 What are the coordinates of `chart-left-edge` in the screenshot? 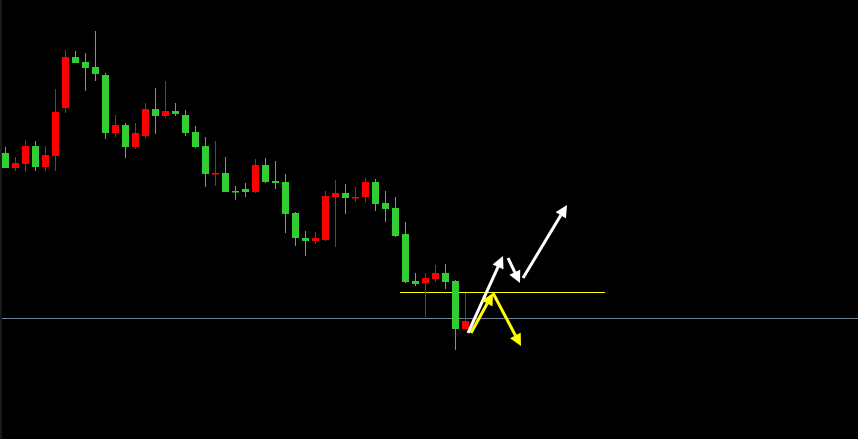 It's located at (1, 219).